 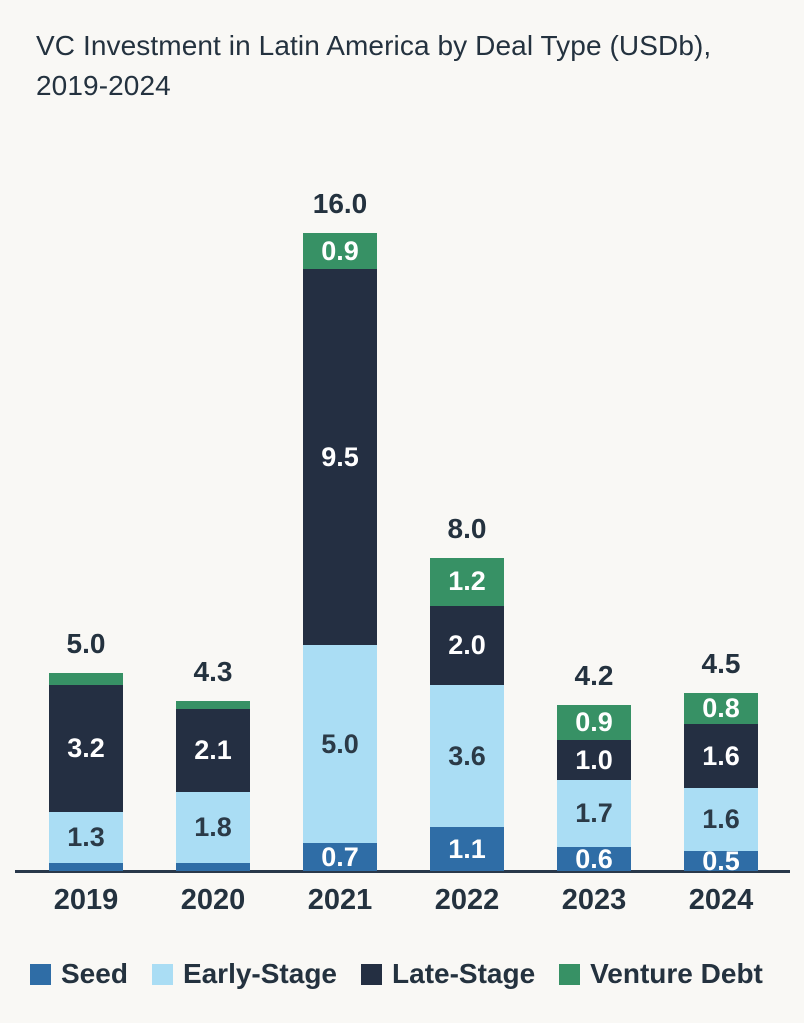 I want to click on segment-early-stage-2021: 5.0, so click(x=340, y=744).